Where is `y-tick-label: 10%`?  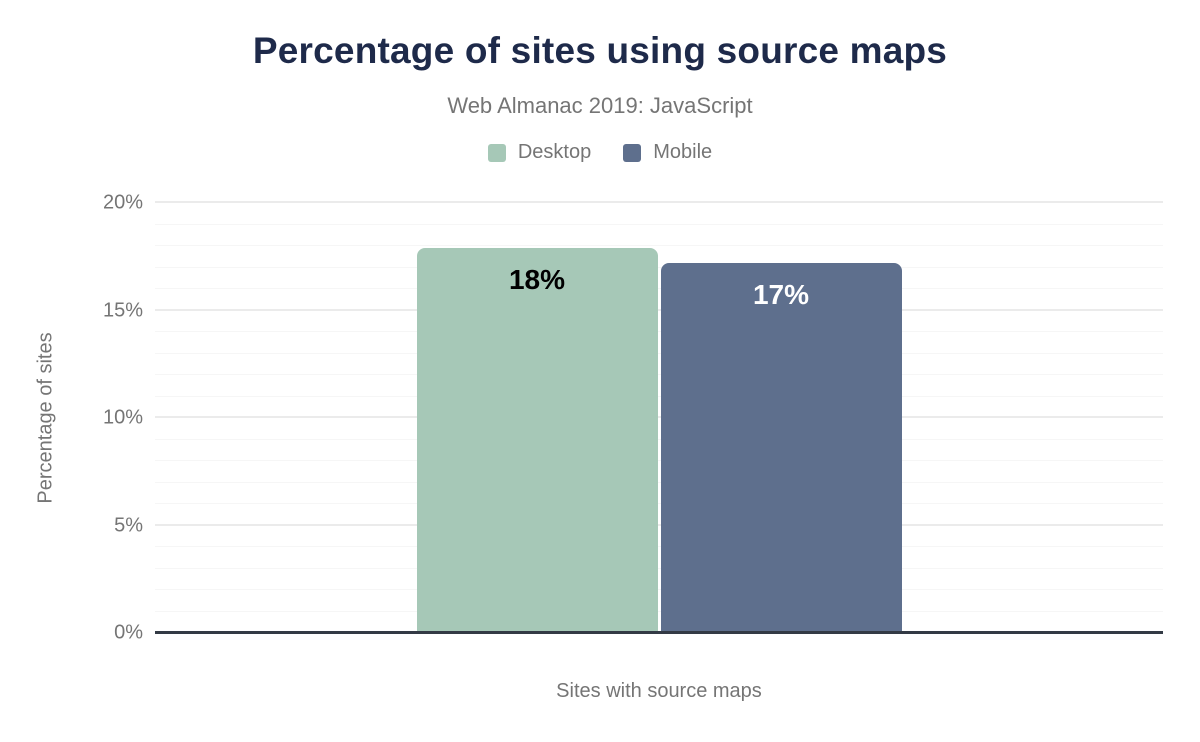 y-tick-label: 10% is located at coordinates (122, 417).